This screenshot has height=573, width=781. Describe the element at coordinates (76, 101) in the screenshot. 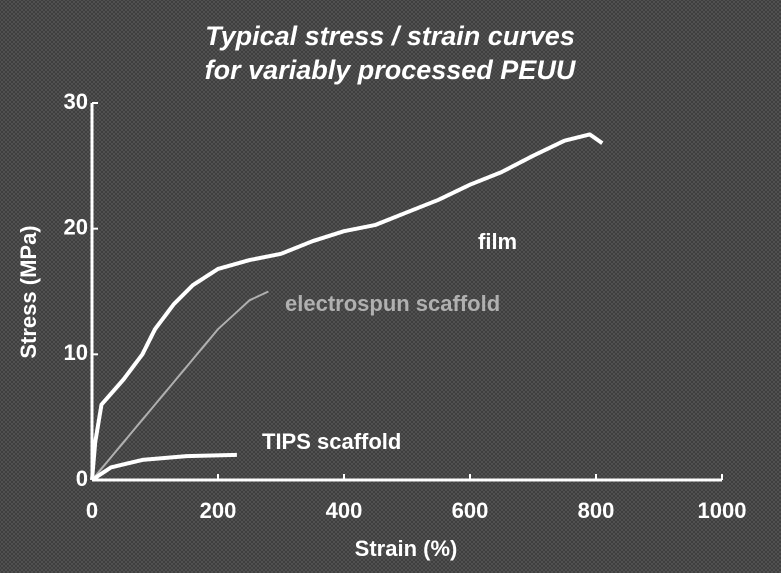

I see `y-tick-label: 30` at that location.